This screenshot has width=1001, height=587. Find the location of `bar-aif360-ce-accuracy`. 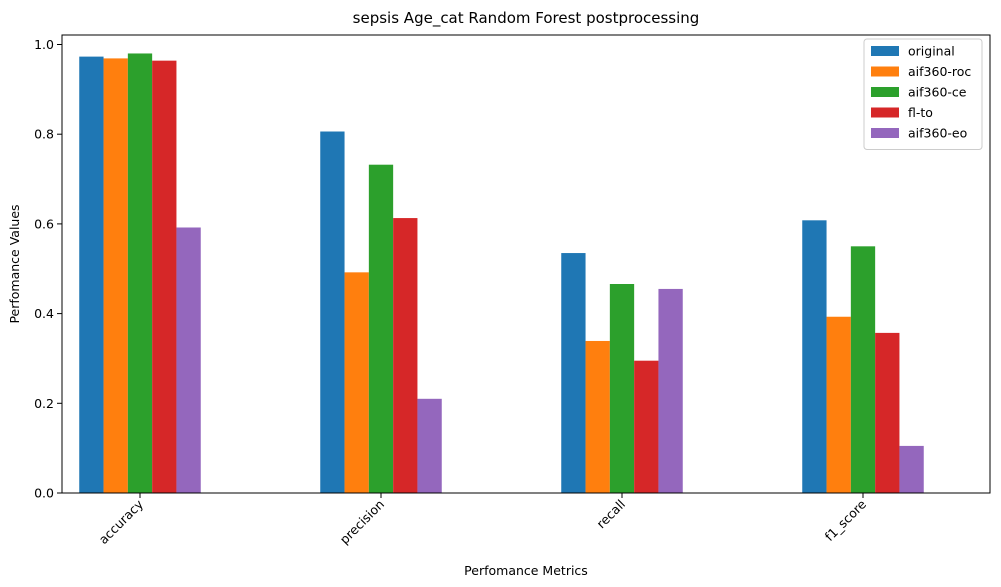

bar-aif360-ce-accuracy is located at coordinates (140, 273).